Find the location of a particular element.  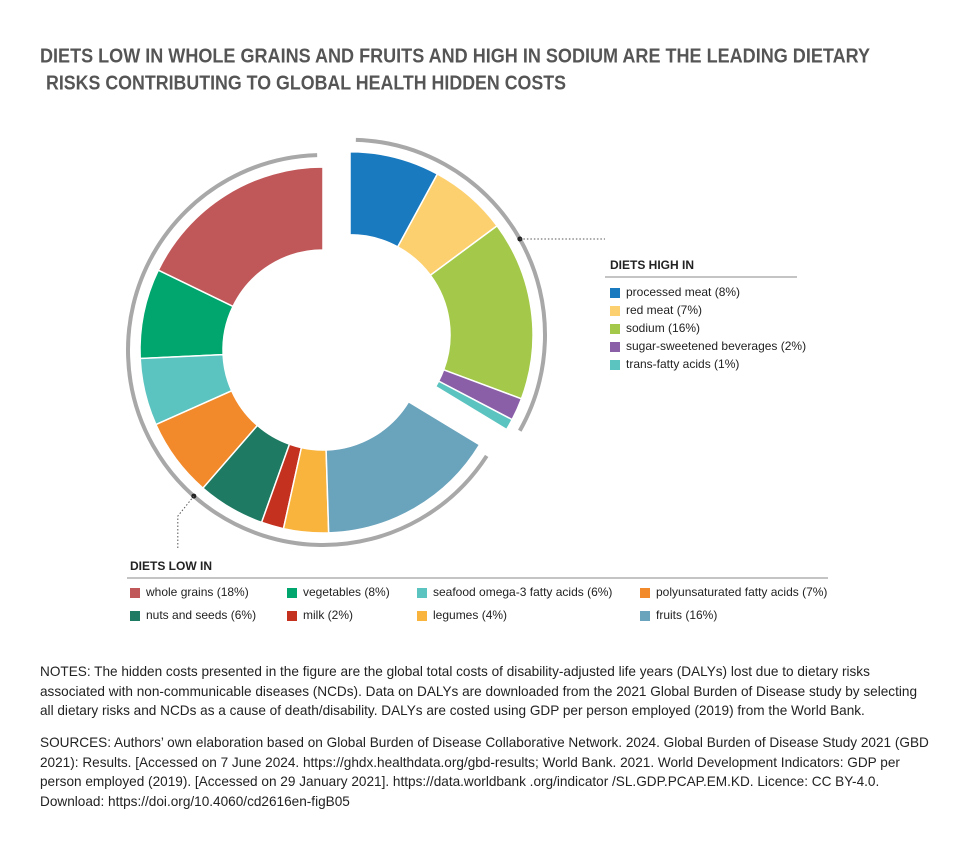

group-label: DIETS LOW IN is located at coordinates (171, 566).